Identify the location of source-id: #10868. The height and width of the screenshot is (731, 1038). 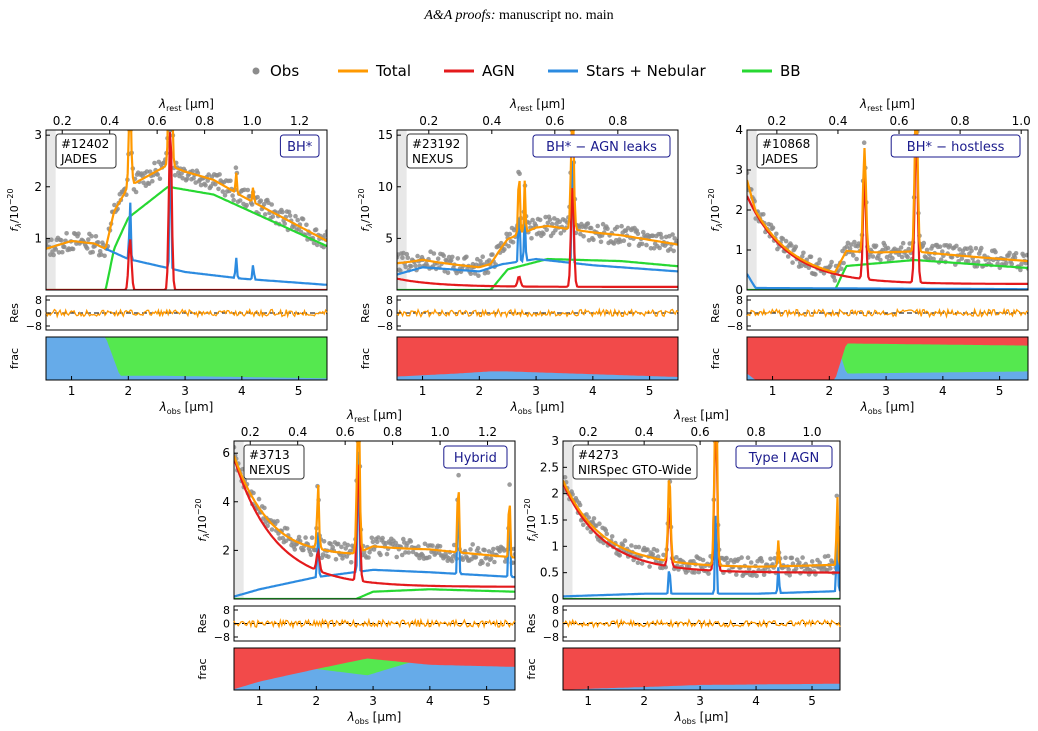
(786, 144).